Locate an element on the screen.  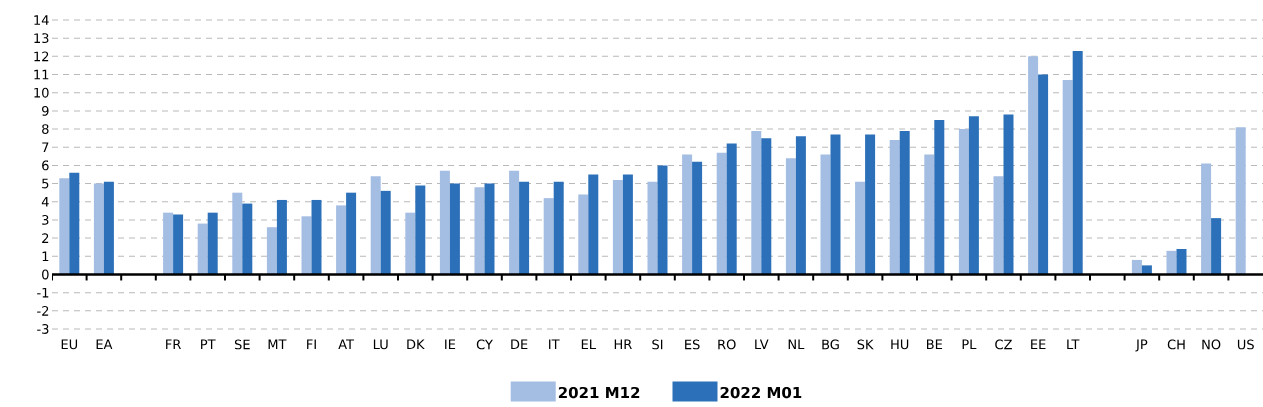
x-tick-label: SK is located at coordinates (865, 344).